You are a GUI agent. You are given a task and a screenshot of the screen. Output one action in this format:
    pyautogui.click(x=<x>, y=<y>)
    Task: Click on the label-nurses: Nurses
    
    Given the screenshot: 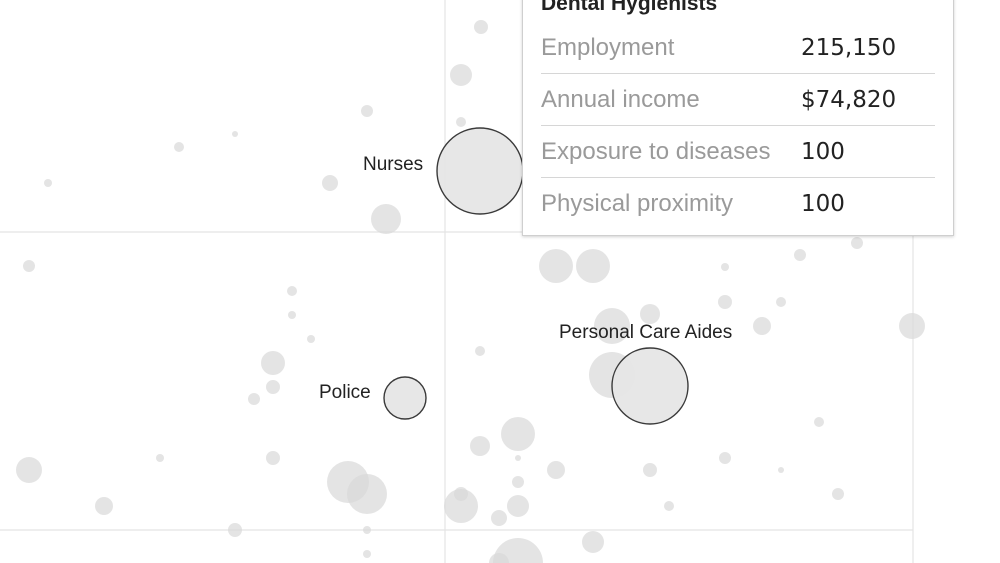 What is the action you would take?
    pyautogui.click(x=393, y=164)
    